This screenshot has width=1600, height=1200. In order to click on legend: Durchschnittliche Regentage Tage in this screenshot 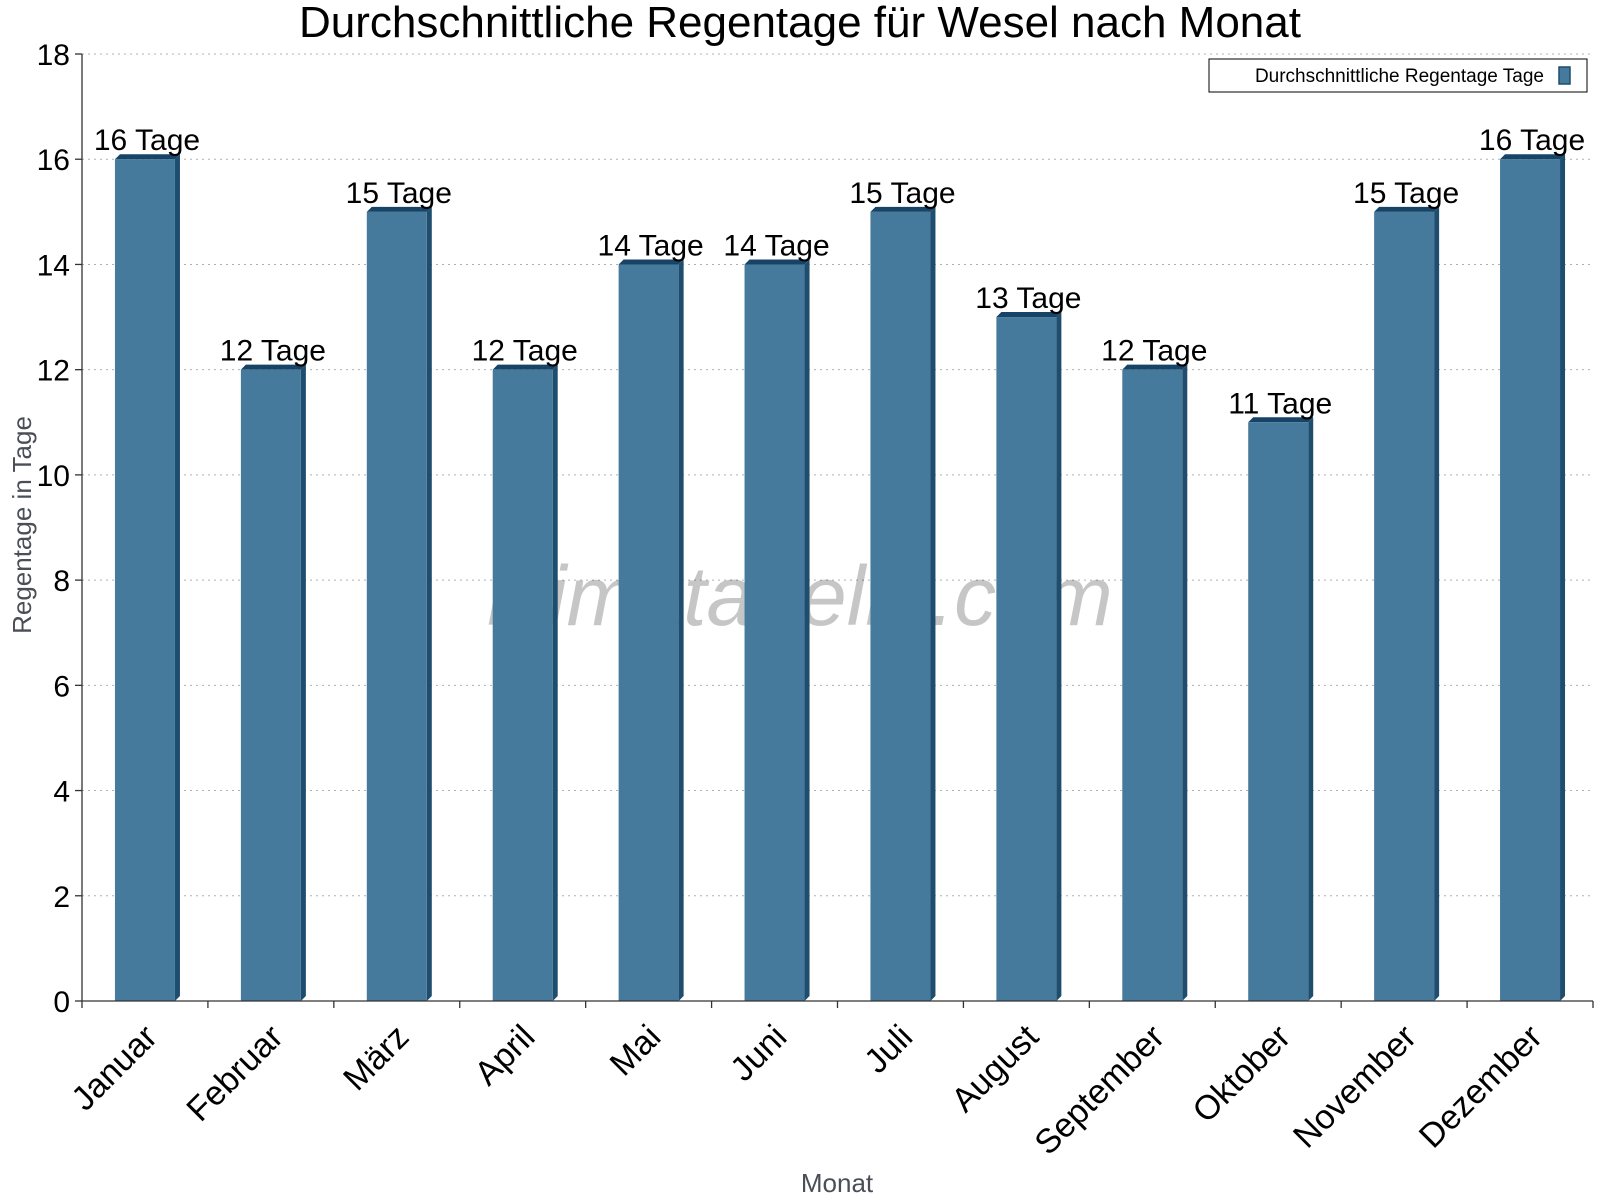, I will do `click(1398, 75)`.